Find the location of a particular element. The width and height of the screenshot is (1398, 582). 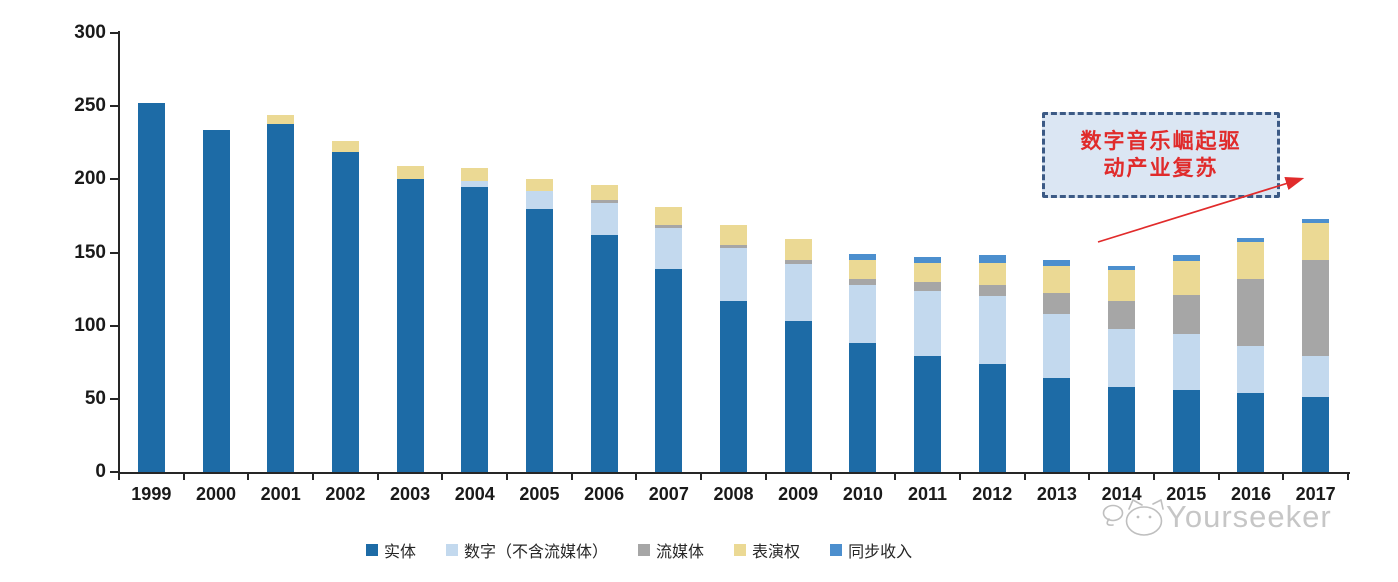

x-axis-label-2012: 2012 is located at coordinates (992, 494).